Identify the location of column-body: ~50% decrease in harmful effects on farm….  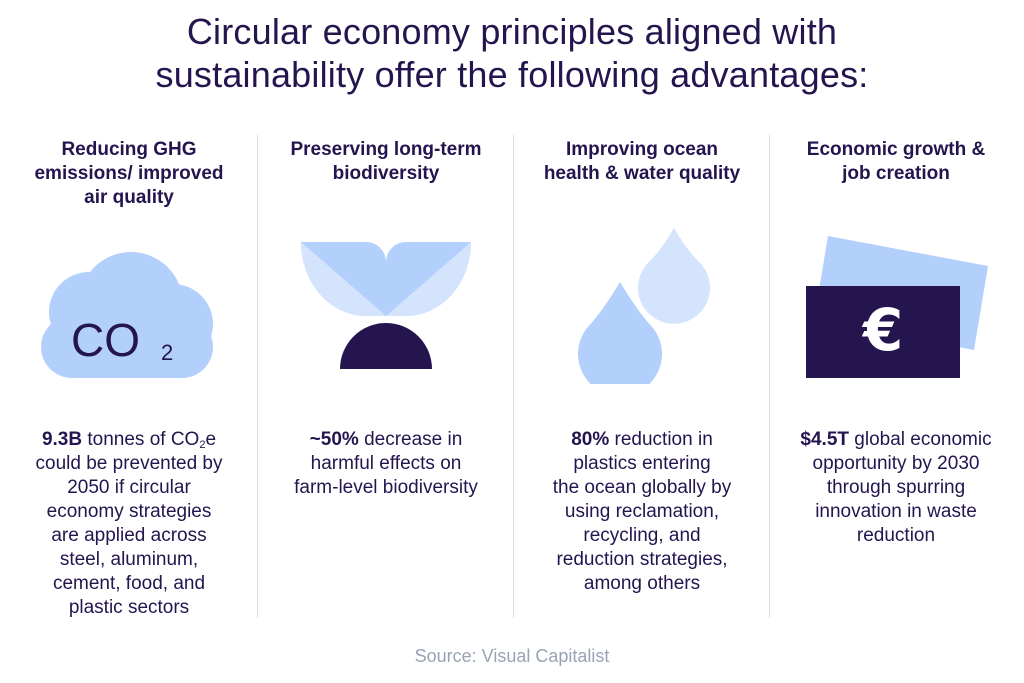
(386, 464).